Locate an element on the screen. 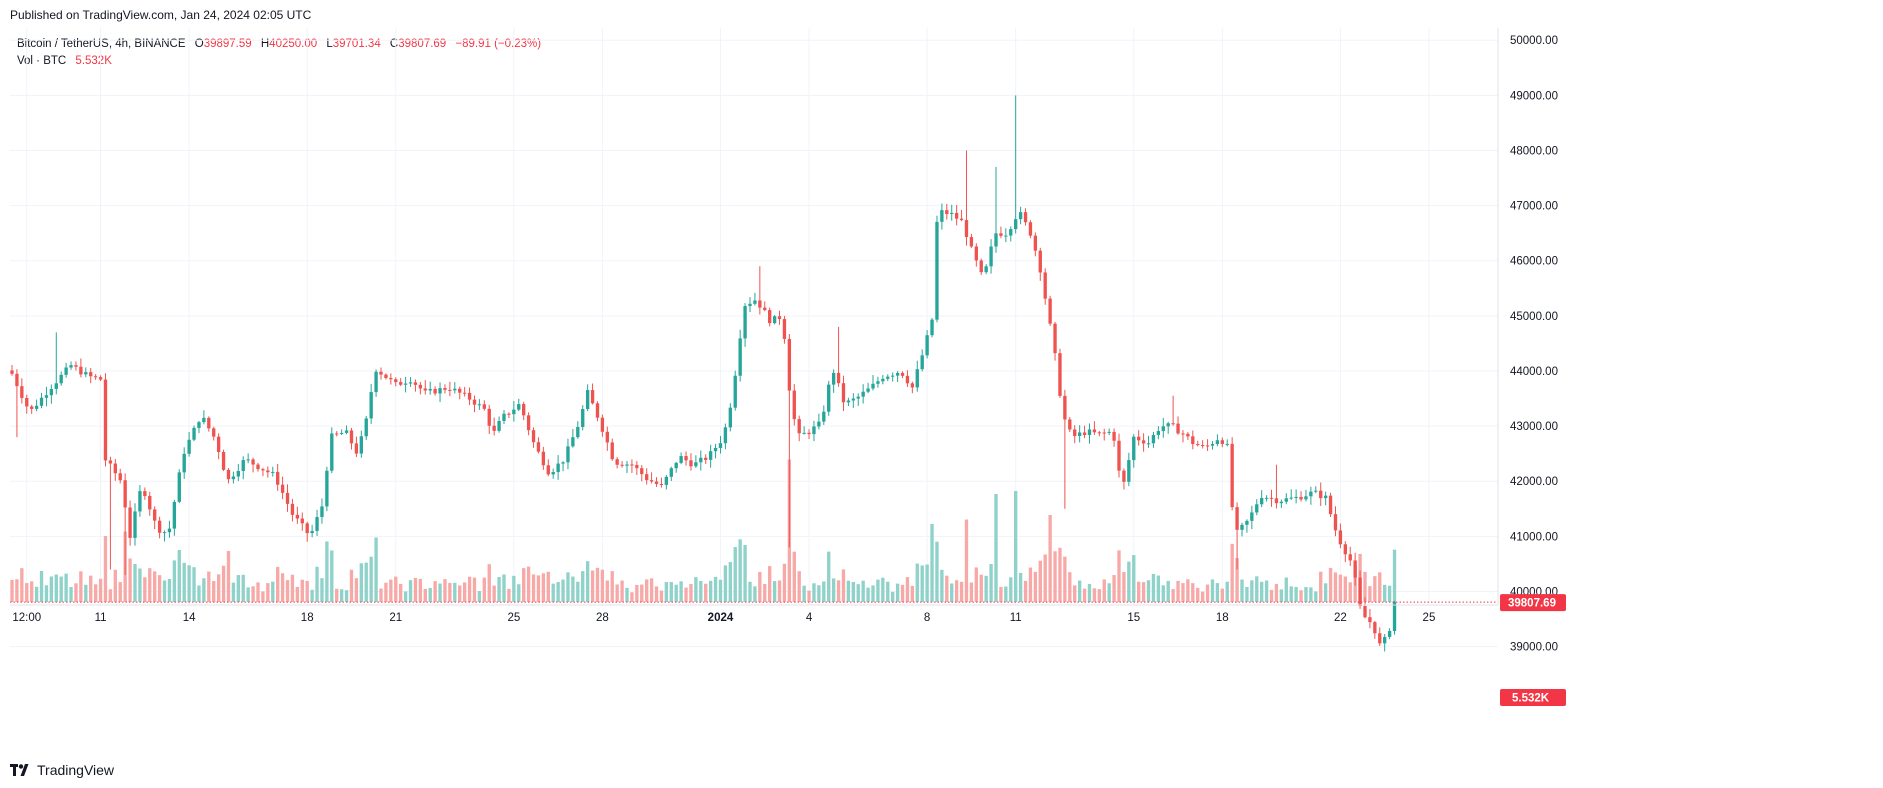 The width and height of the screenshot is (1883, 788). legend-volume-label: Vol · BTC is located at coordinates (42, 61).